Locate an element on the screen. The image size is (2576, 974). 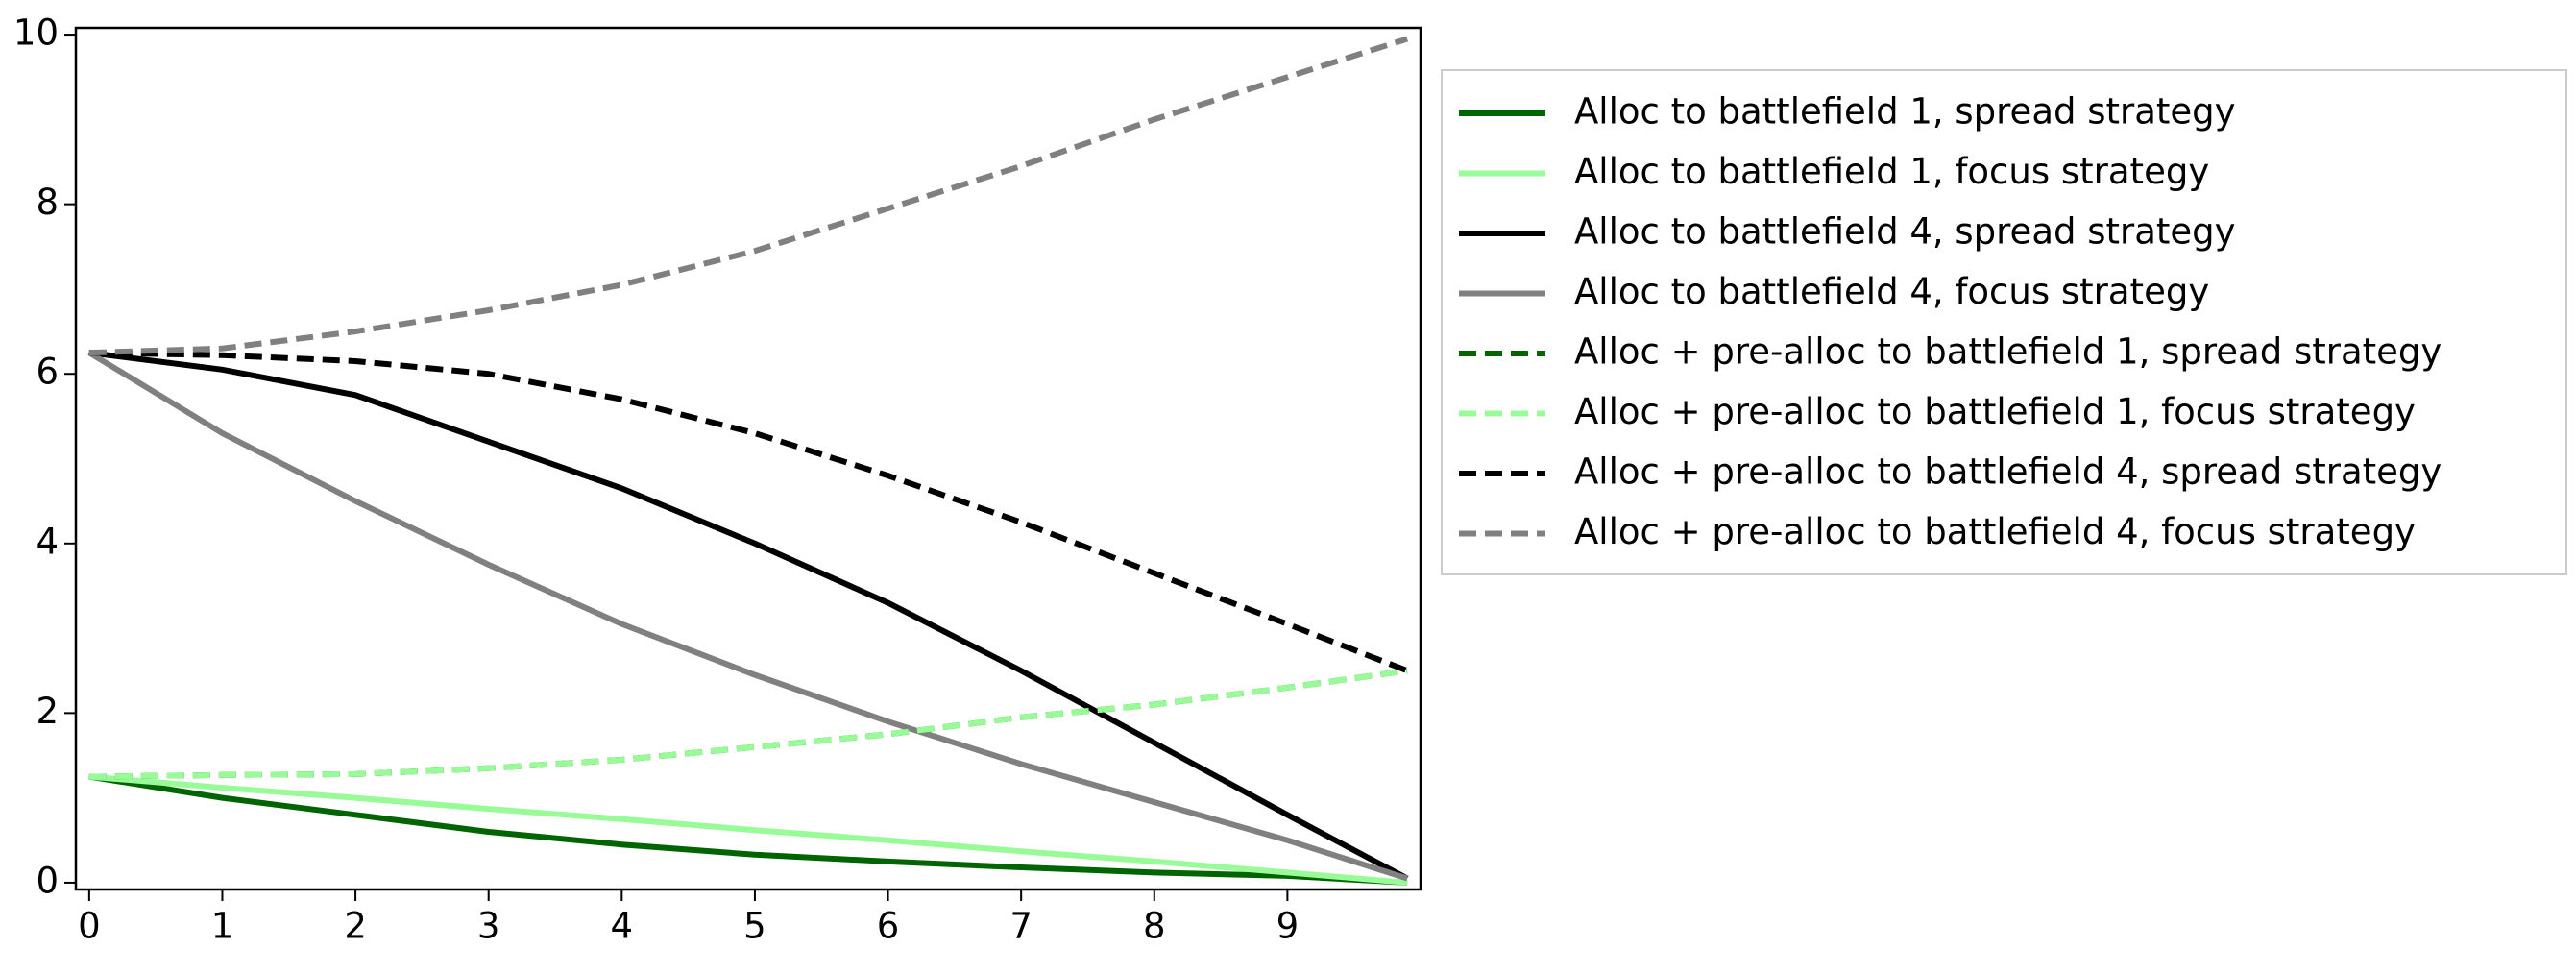
y-tick-label: 4 is located at coordinates (47, 541).